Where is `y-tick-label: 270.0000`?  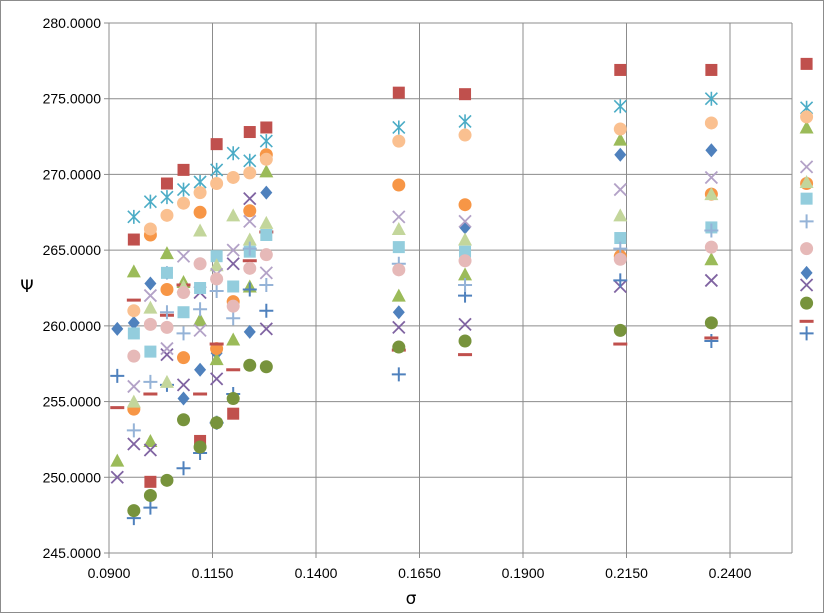
y-tick-label: 270.0000 is located at coordinates (72, 174).